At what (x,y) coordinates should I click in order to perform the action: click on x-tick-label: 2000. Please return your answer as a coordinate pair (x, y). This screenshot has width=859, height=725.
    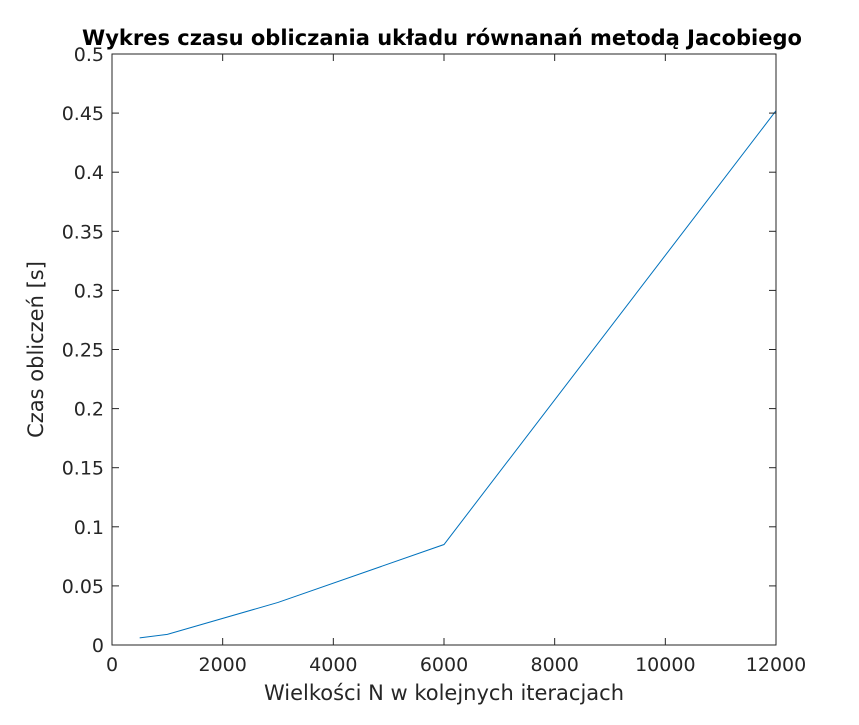
    Looking at the image, I should click on (222, 665).